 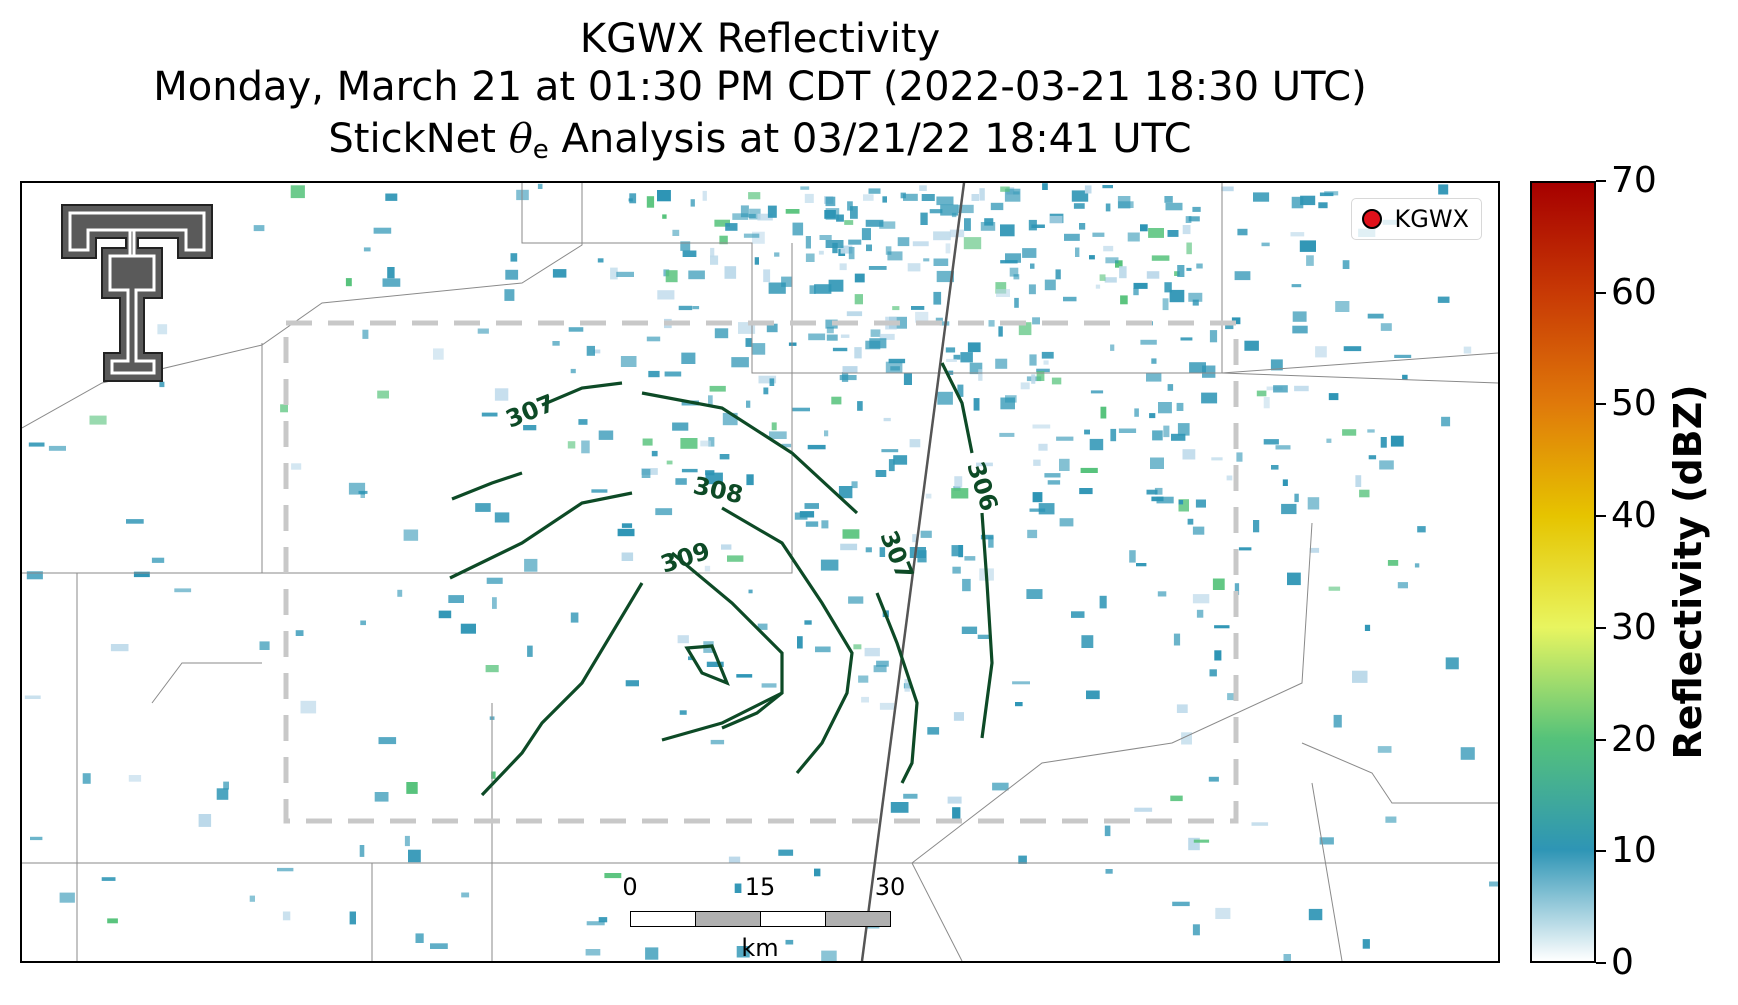 I want to click on colorbar-tick-label: 20, so click(x=1634, y=739).